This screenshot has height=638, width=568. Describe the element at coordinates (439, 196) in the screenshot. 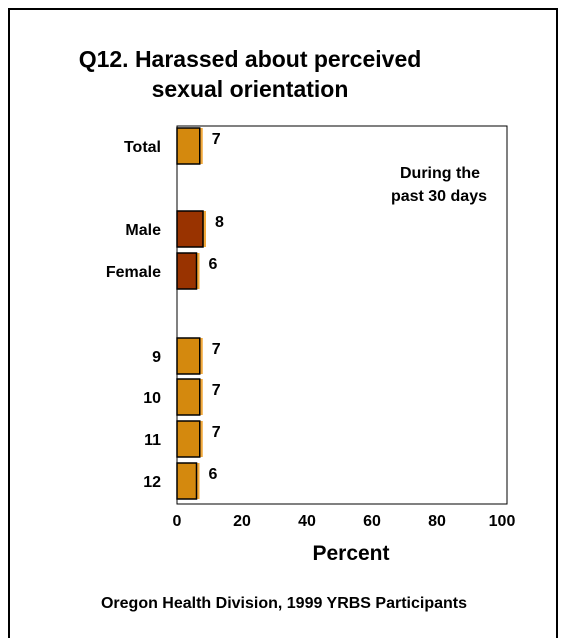

I see `note-line-2: past 30 days` at that location.